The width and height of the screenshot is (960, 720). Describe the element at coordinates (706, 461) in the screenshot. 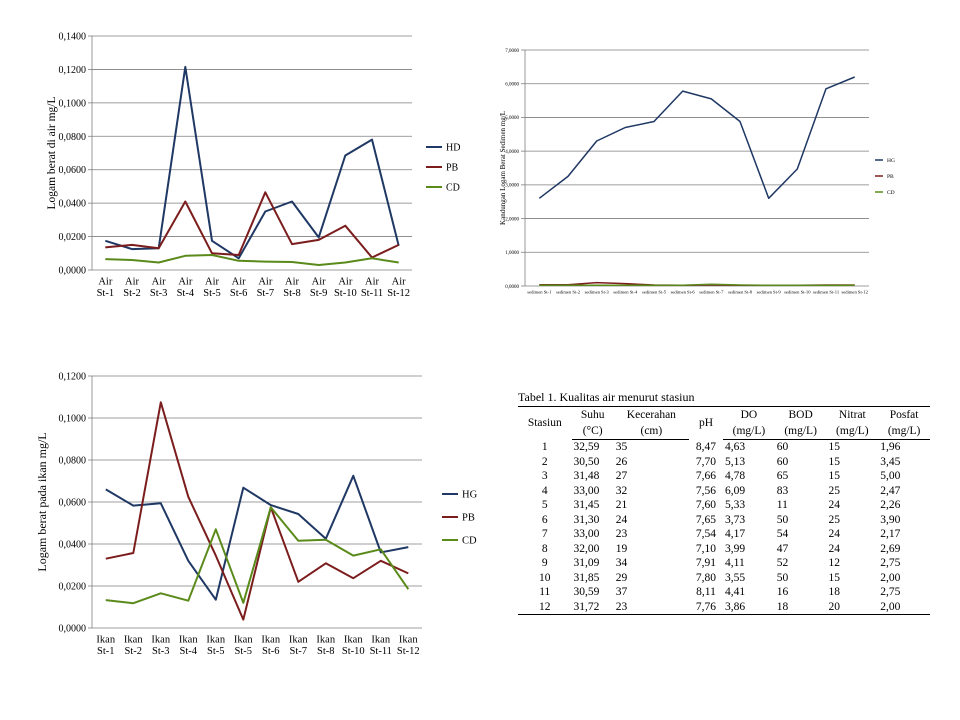

I see `cell-ph: 7,70` at that location.